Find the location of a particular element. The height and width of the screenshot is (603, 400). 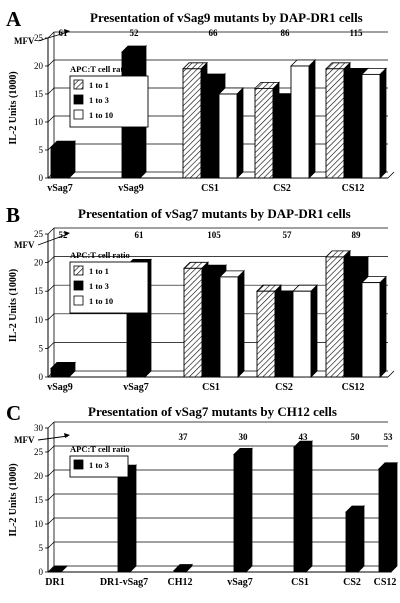

mfv-value: 86 is located at coordinates (286, 33).